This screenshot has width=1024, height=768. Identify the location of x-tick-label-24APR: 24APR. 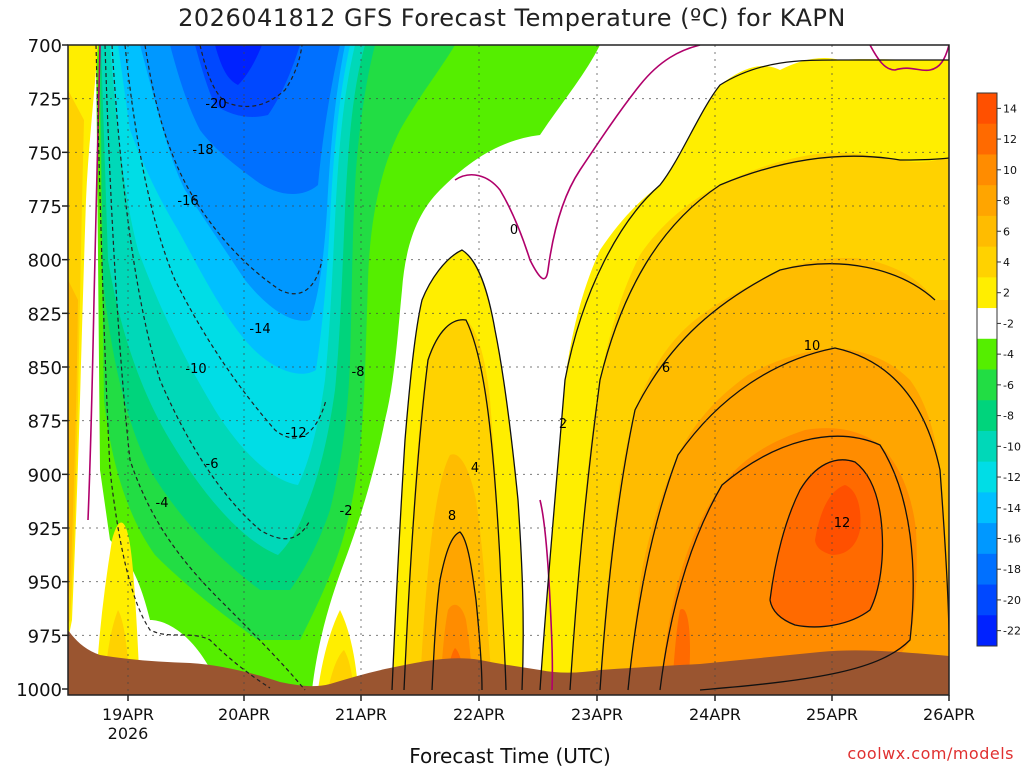
(715, 714).